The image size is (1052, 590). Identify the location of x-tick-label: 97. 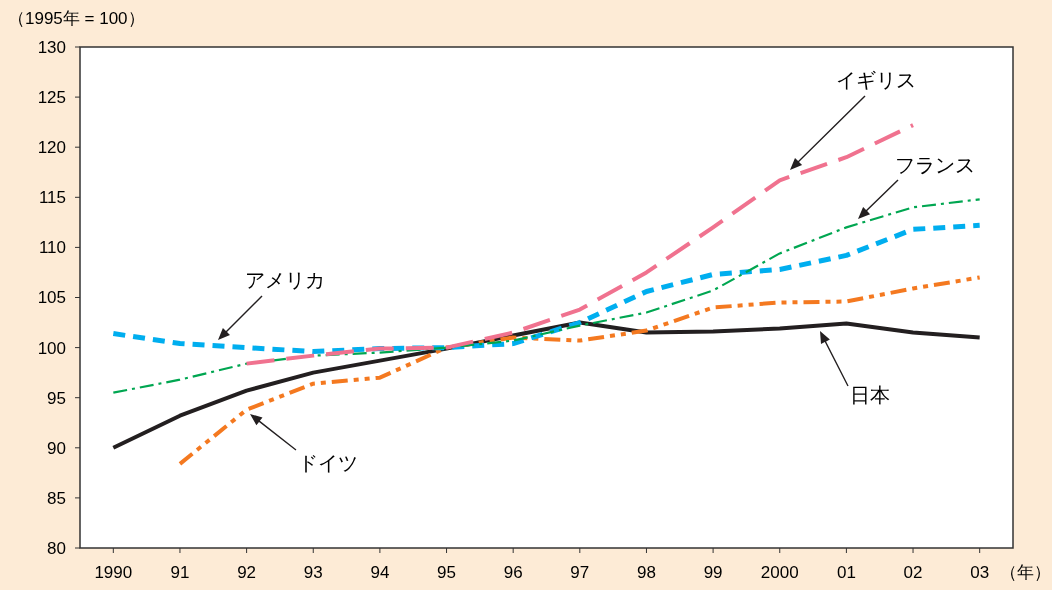
(580, 572).